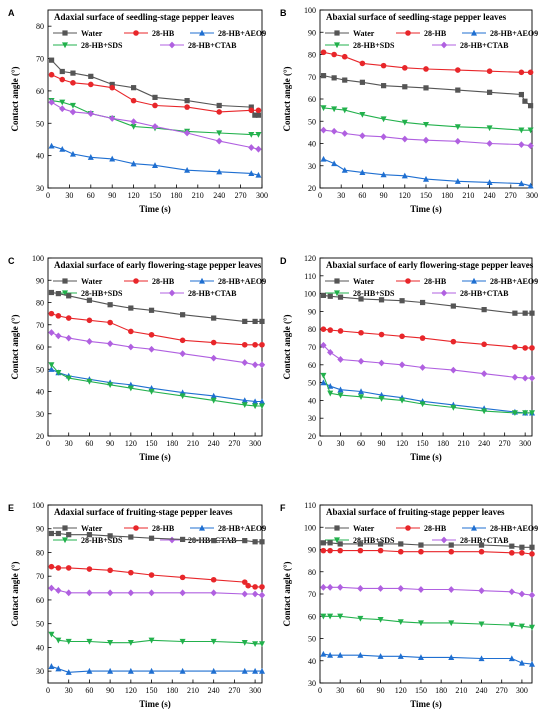 The width and height of the screenshot is (550, 717). Describe the element at coordinates (283, 261) in the screenshot. I see `panel-letter: D` at that location.